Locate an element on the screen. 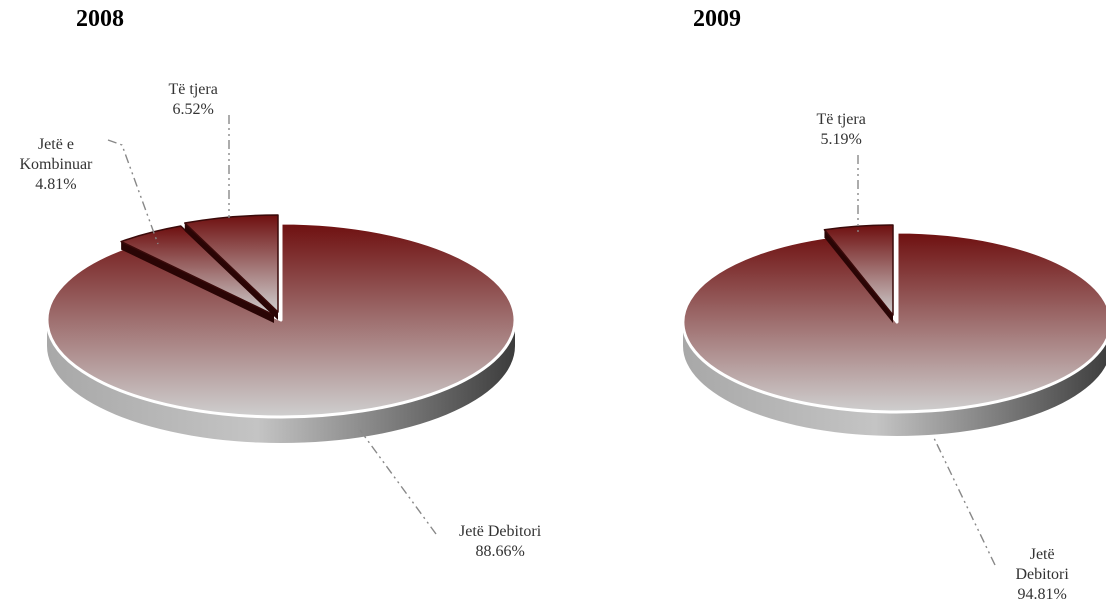  slice-label-line: 94.81% is located at coordinates (1042, 594).